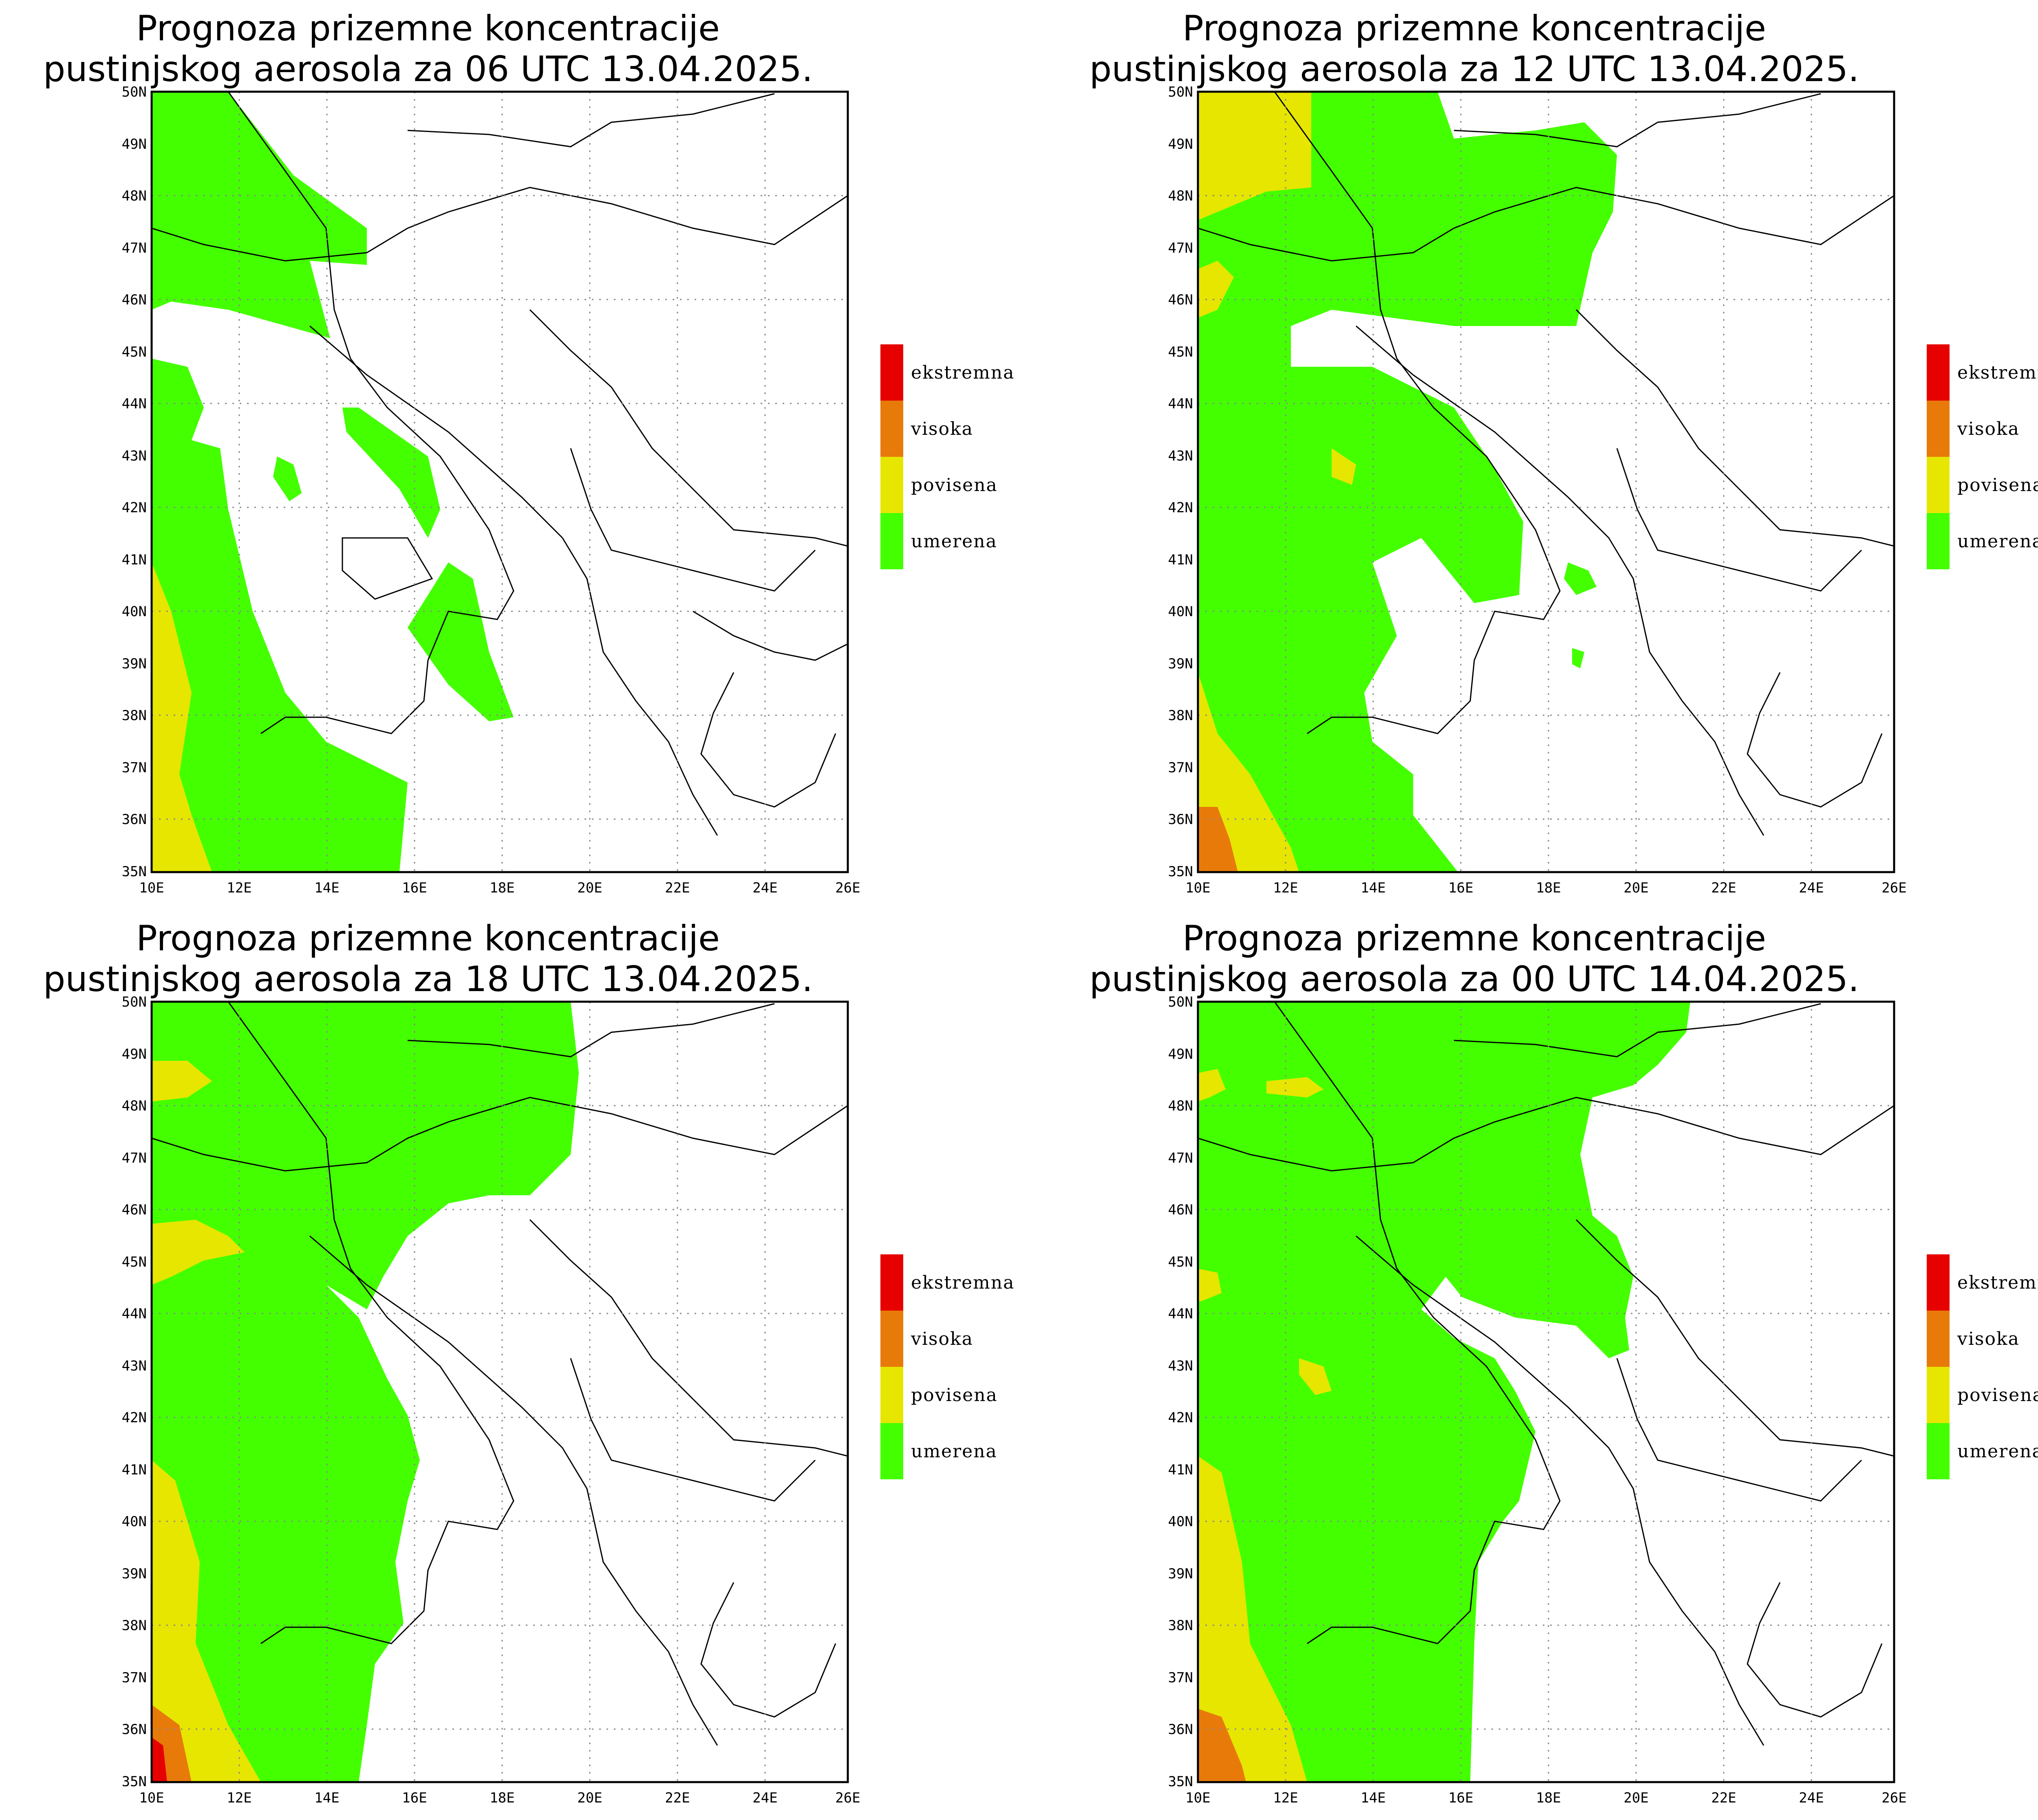 The width and height of the screenshot is (2038, 1820). I want to click on povisena-region, so click(207, 1621).